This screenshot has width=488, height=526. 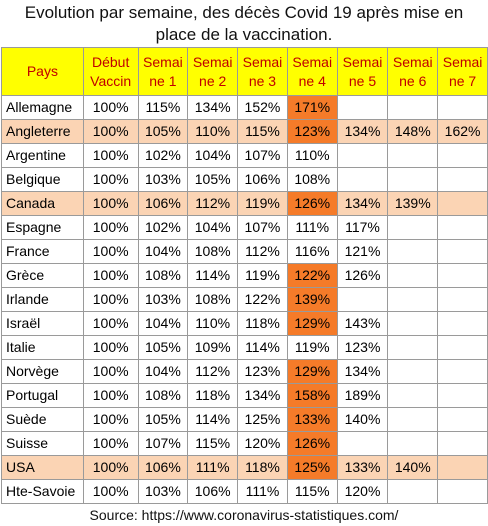 I want to click on header-cell-country: Pays, so click(x=42, y=71).